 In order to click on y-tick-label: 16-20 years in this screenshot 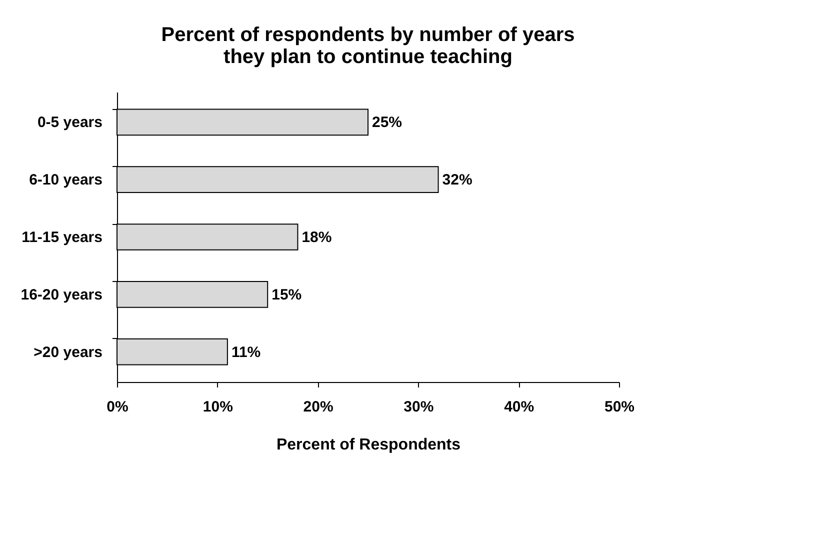, I will do `click(61, 295)`.